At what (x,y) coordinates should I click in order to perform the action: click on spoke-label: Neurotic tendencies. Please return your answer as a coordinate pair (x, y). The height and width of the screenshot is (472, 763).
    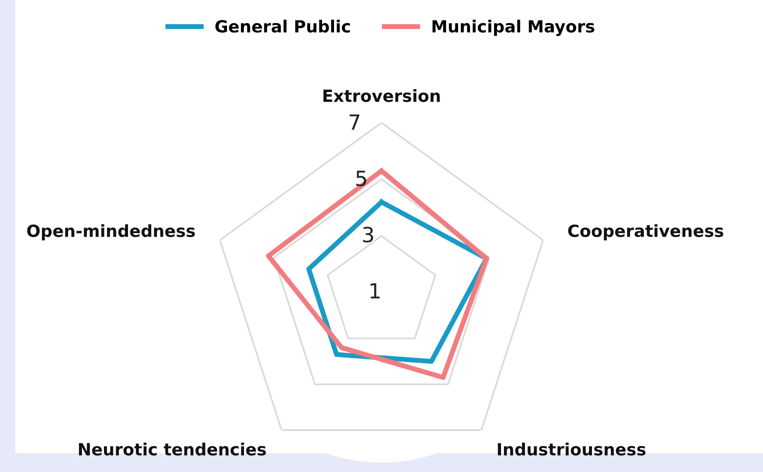
    Looking at the image, I should click on (172, 449).